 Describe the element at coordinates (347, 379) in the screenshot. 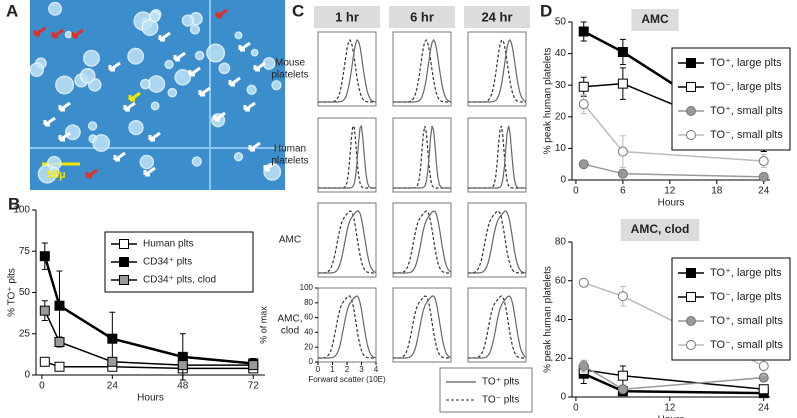

I see `x-axis-label: Forward scatter (10E)` at that location.